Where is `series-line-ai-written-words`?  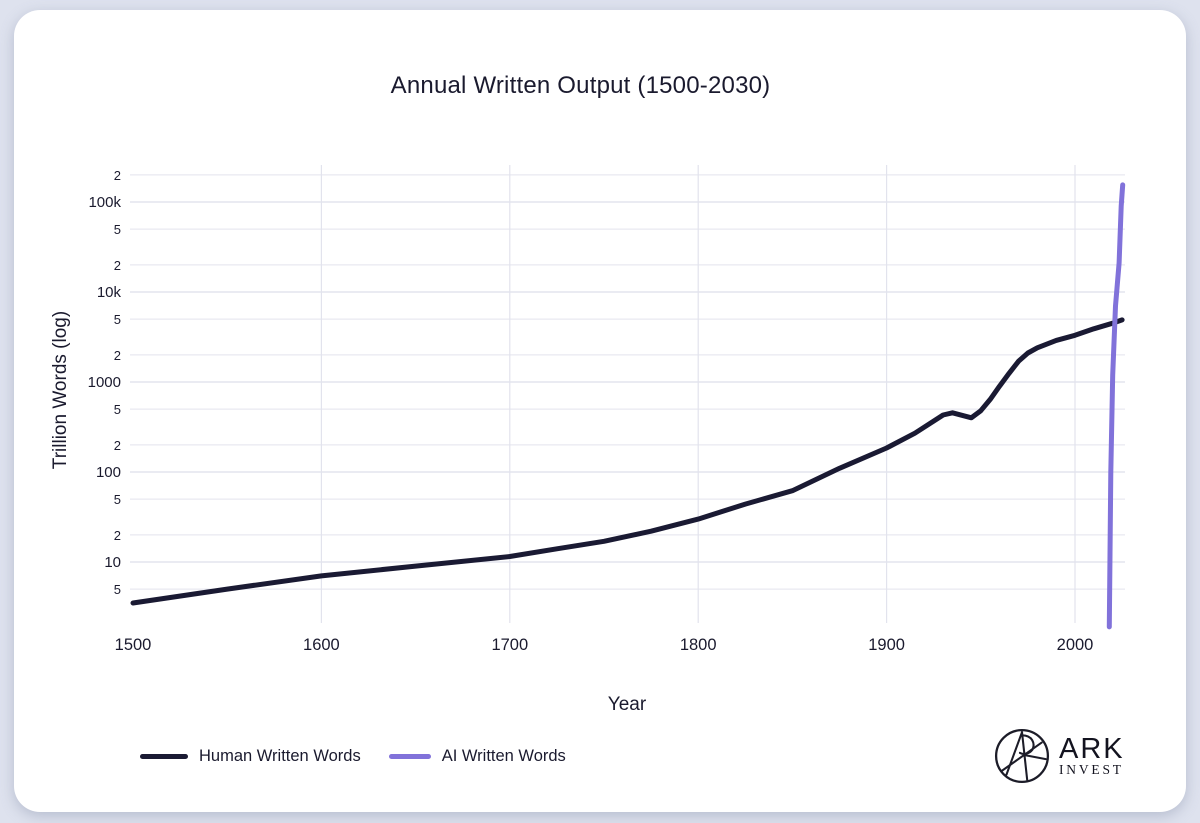 series-line-ai-written-words is located at coordinates (1116, 406).